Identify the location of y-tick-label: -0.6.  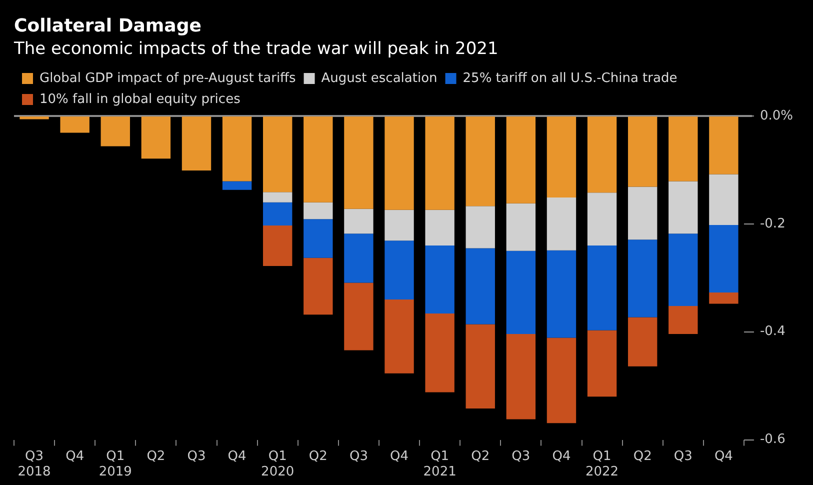
(773, 440).